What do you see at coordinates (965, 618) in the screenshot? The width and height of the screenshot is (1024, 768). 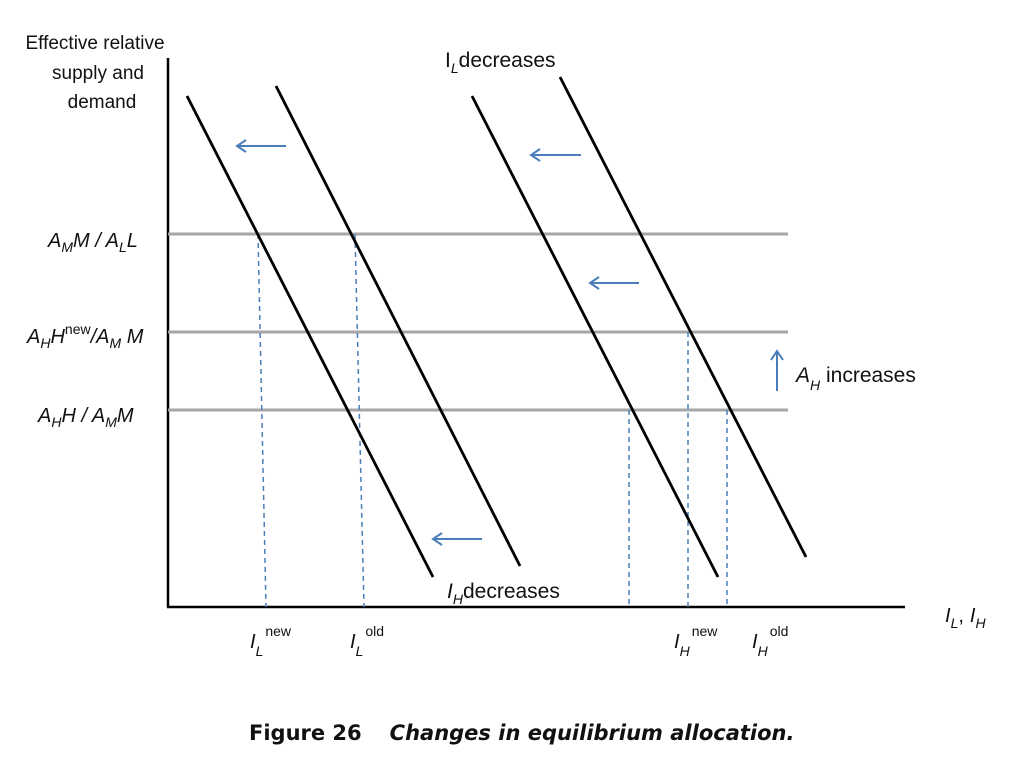 I see `x-axis-title: IL, IH` at bounding box center [965, 618].